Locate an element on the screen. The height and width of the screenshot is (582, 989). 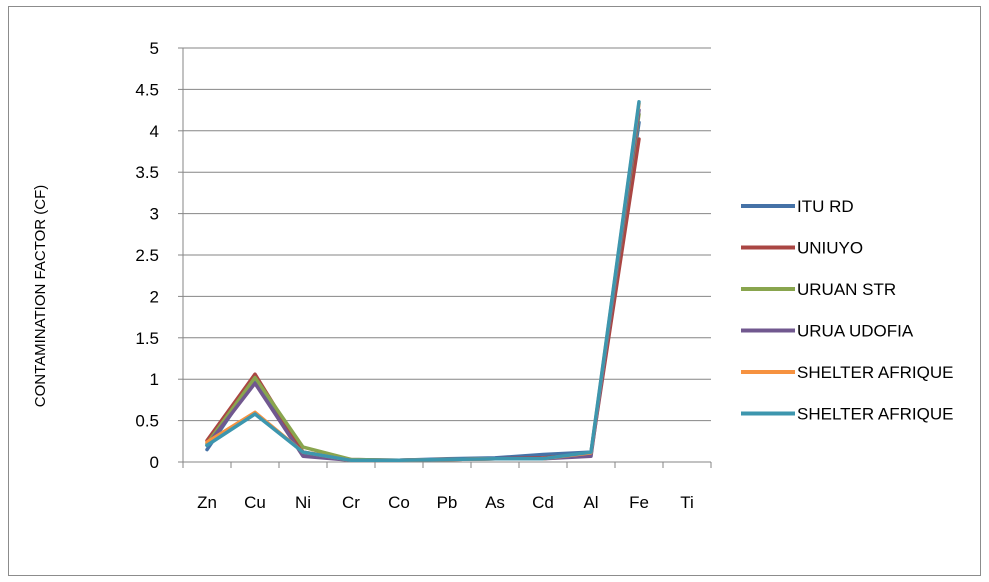
y-tick-label: 2 is located at coordinates (154, 296).